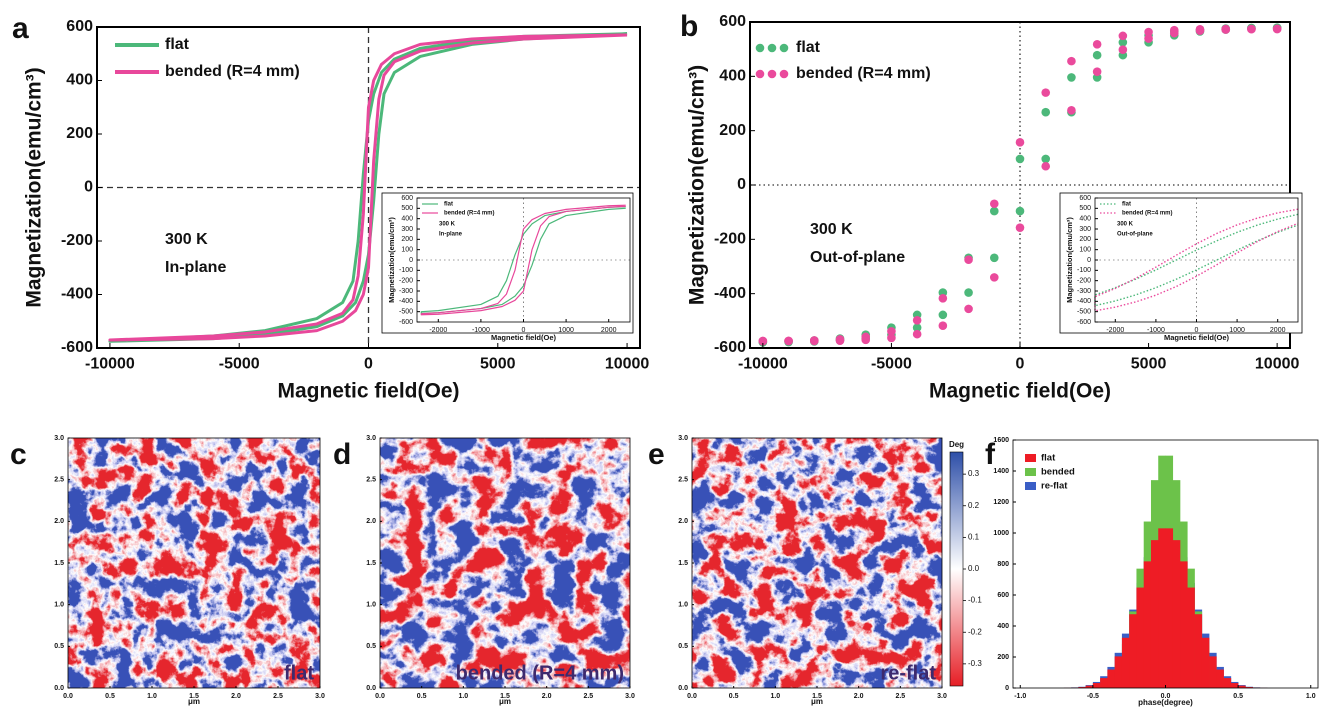 The width and height of the screenshot is (1326, 717). What do you see at coordinates (1093, 696) in the screenshot?
I see `x-tick-label: -0.5` at bounding box center [1093, 696].